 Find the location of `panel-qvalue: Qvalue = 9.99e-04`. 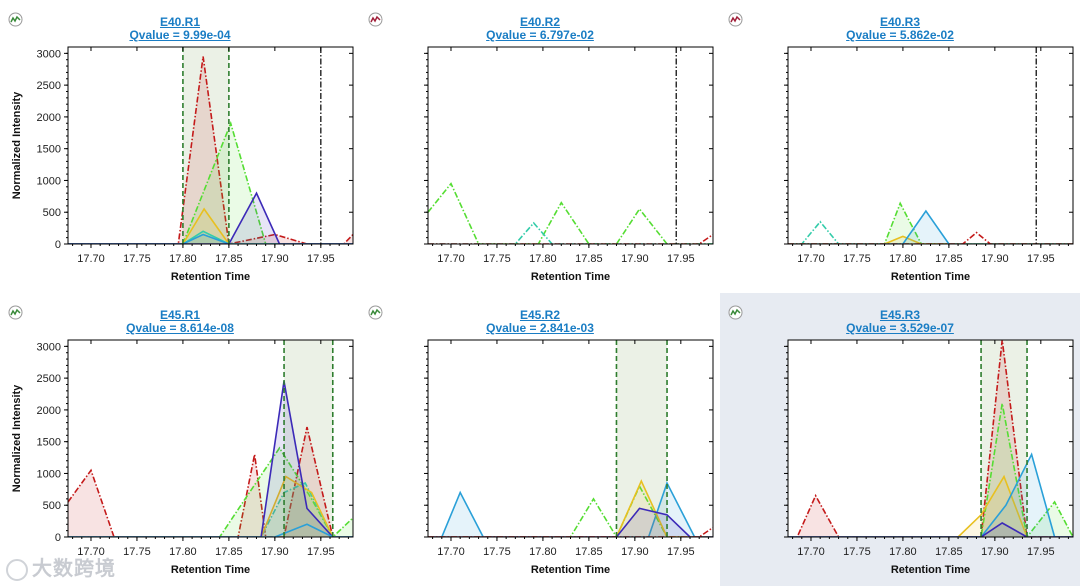

panel-qvalue: Qvalue = 9.99e-04 is located at coordinates (180, 35).